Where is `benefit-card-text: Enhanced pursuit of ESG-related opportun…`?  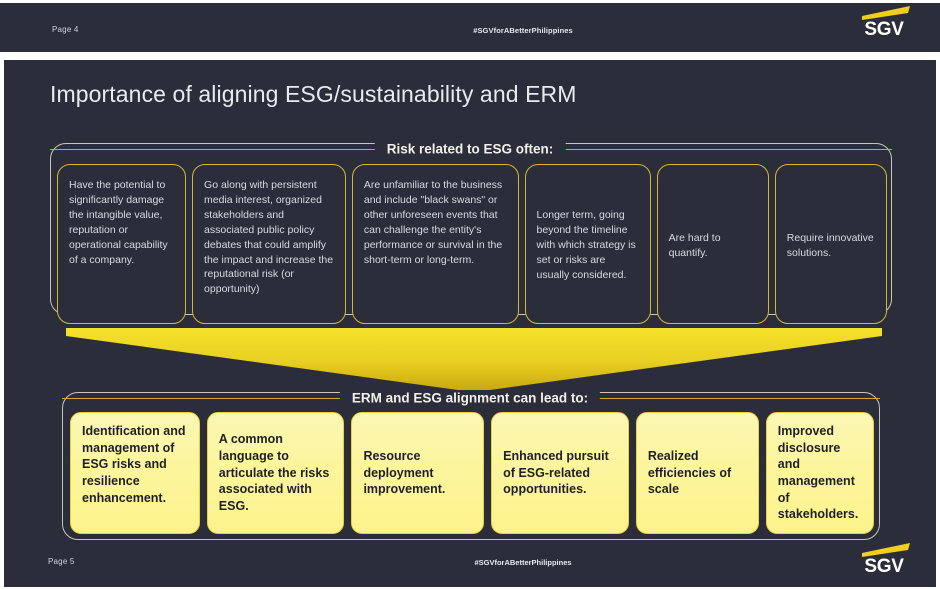 benefit-card-text: Enhanced pursuit of ESG-related opportun… is located at coordinates (556, 473).